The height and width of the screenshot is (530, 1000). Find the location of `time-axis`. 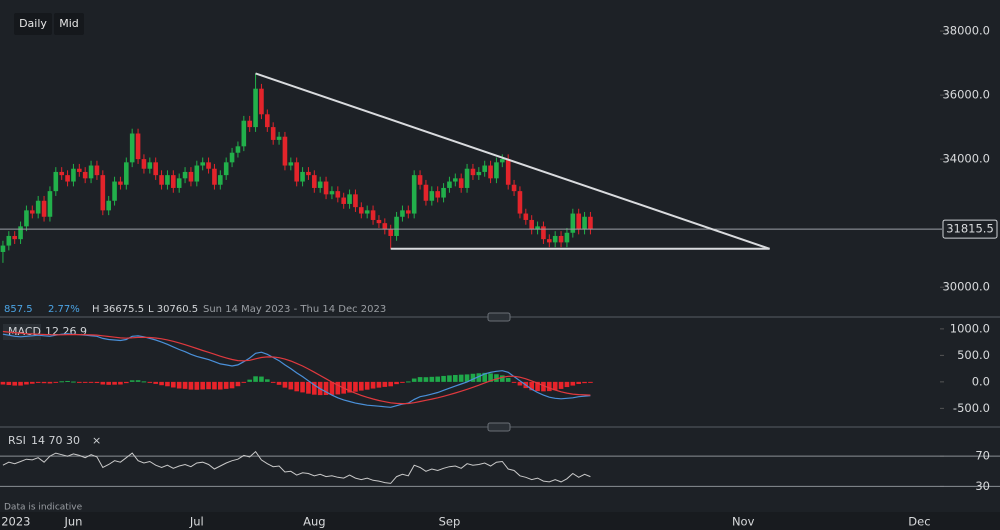

time-axis is located at coordinates (500, 521).